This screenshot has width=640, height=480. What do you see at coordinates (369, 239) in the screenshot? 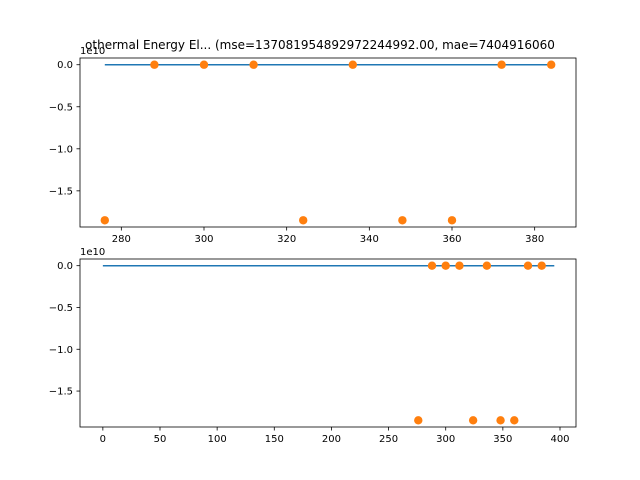
I see `x-tick-label: 340` at bounding box center [369, 239].